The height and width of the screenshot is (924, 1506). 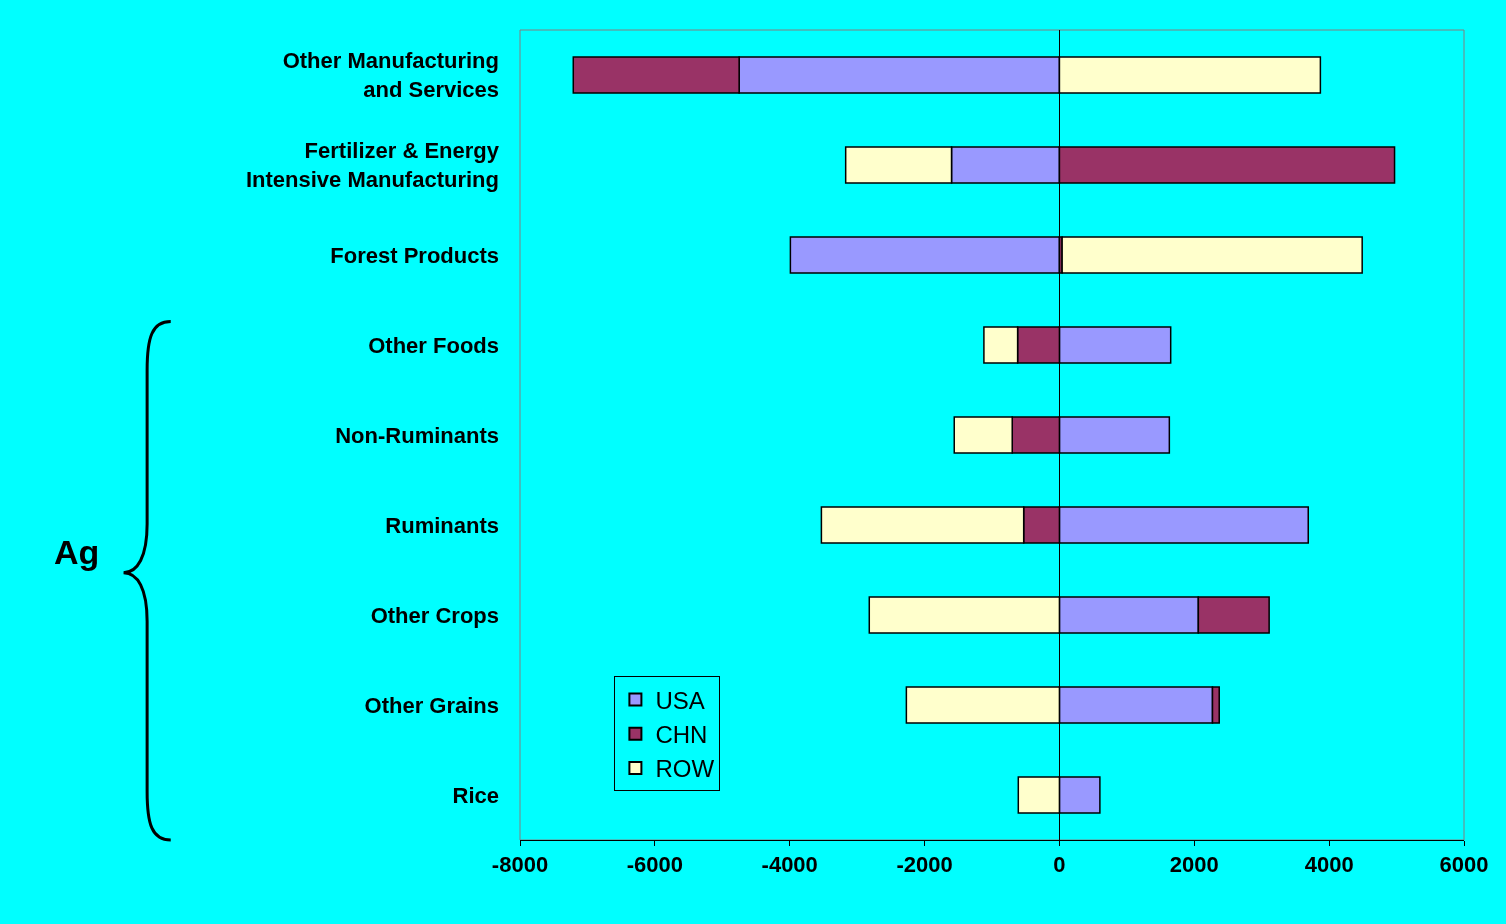 What do you see at coordinates (924, 865) in the screenshot?
I see `x-tick-label: -2000` at bounding box center [924, 865].